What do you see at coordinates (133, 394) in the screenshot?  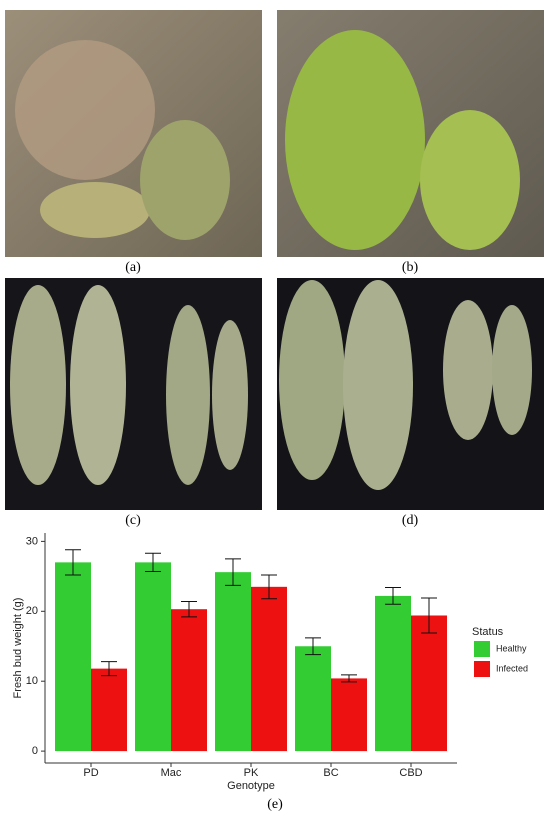 I see `photo-c` at bounding box center [133, 394].